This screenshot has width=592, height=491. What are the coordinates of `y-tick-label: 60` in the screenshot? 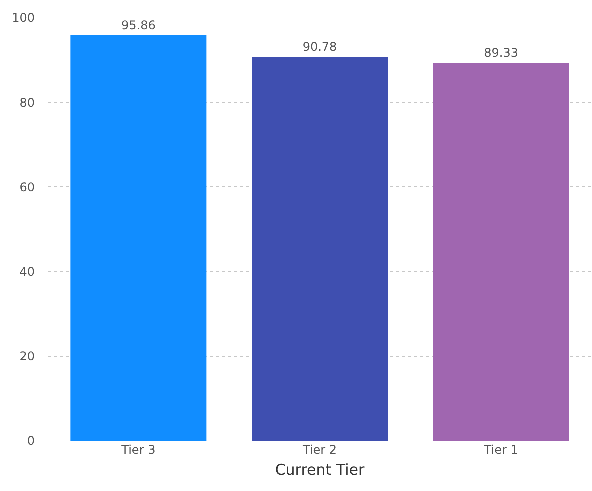 It's located at (27, 187).